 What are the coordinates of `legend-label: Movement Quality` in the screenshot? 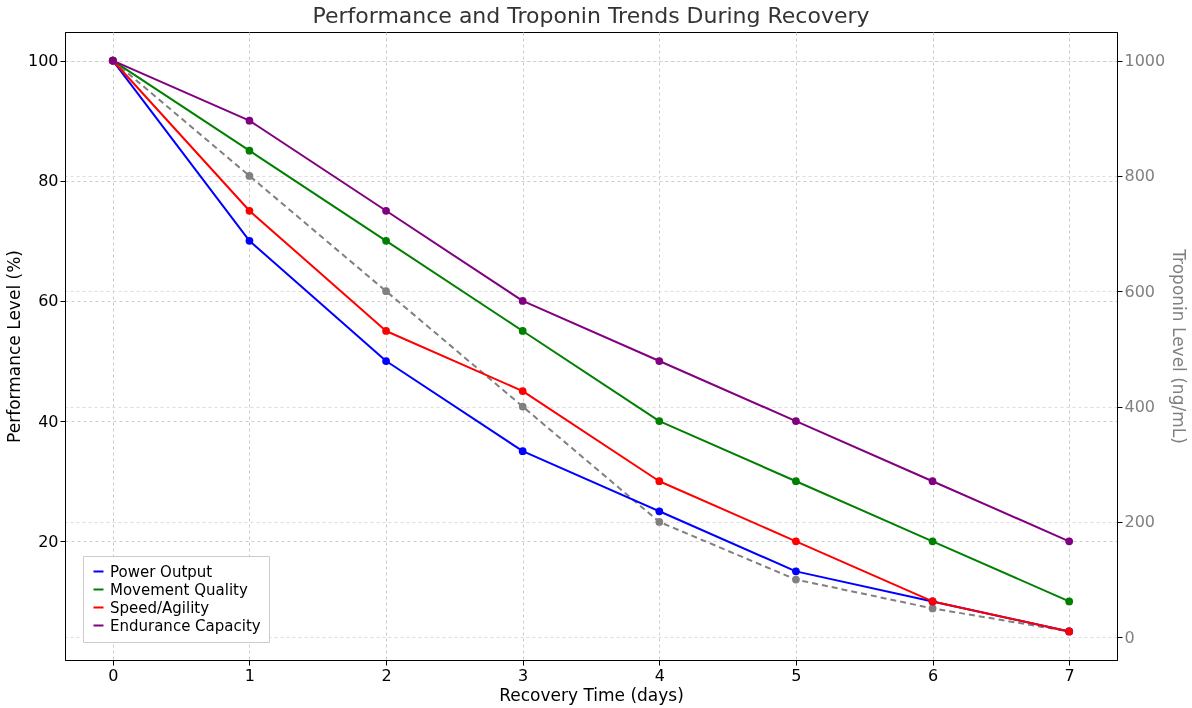 It's located at (179, 589).